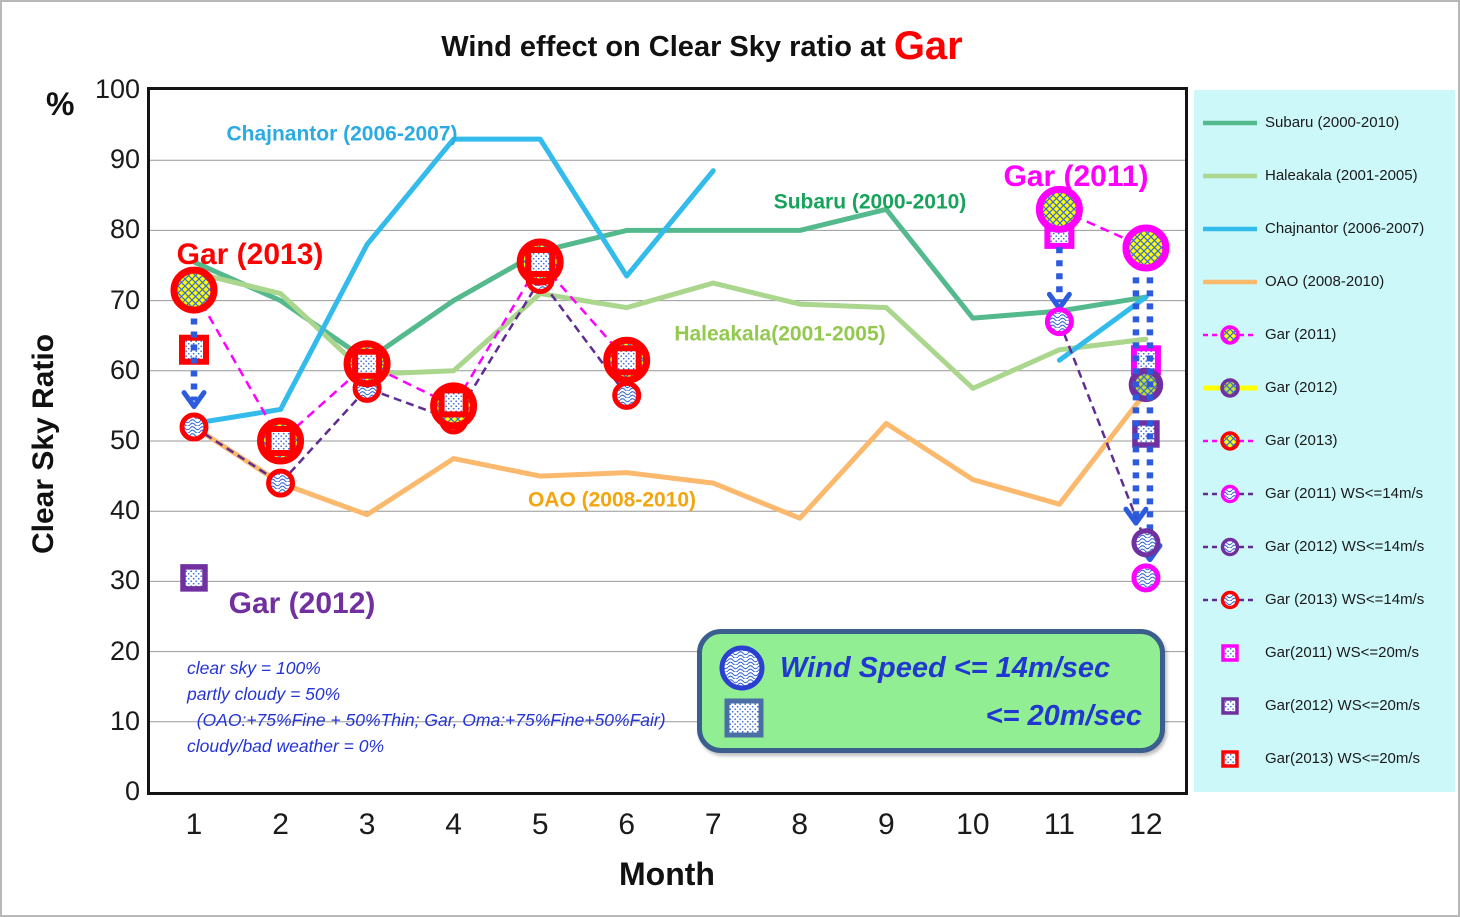 The image size is (1460, 917). What do you see at coordinates (870, 202) in the screenshot?
I see `series-label-subaru-2000-2010-: Subaru (2000-2010)` at bounding box center [870, 202].